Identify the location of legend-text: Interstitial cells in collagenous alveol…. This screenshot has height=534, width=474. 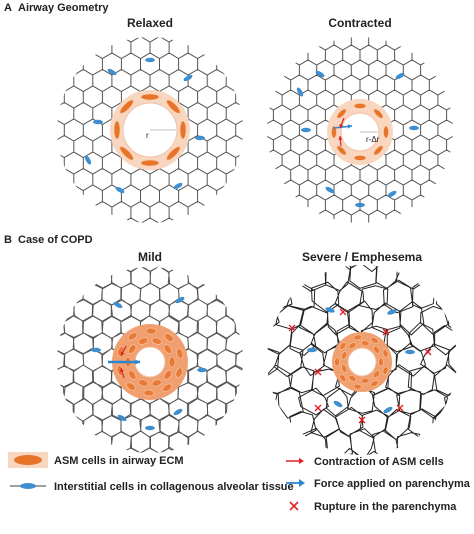
(174, 487).